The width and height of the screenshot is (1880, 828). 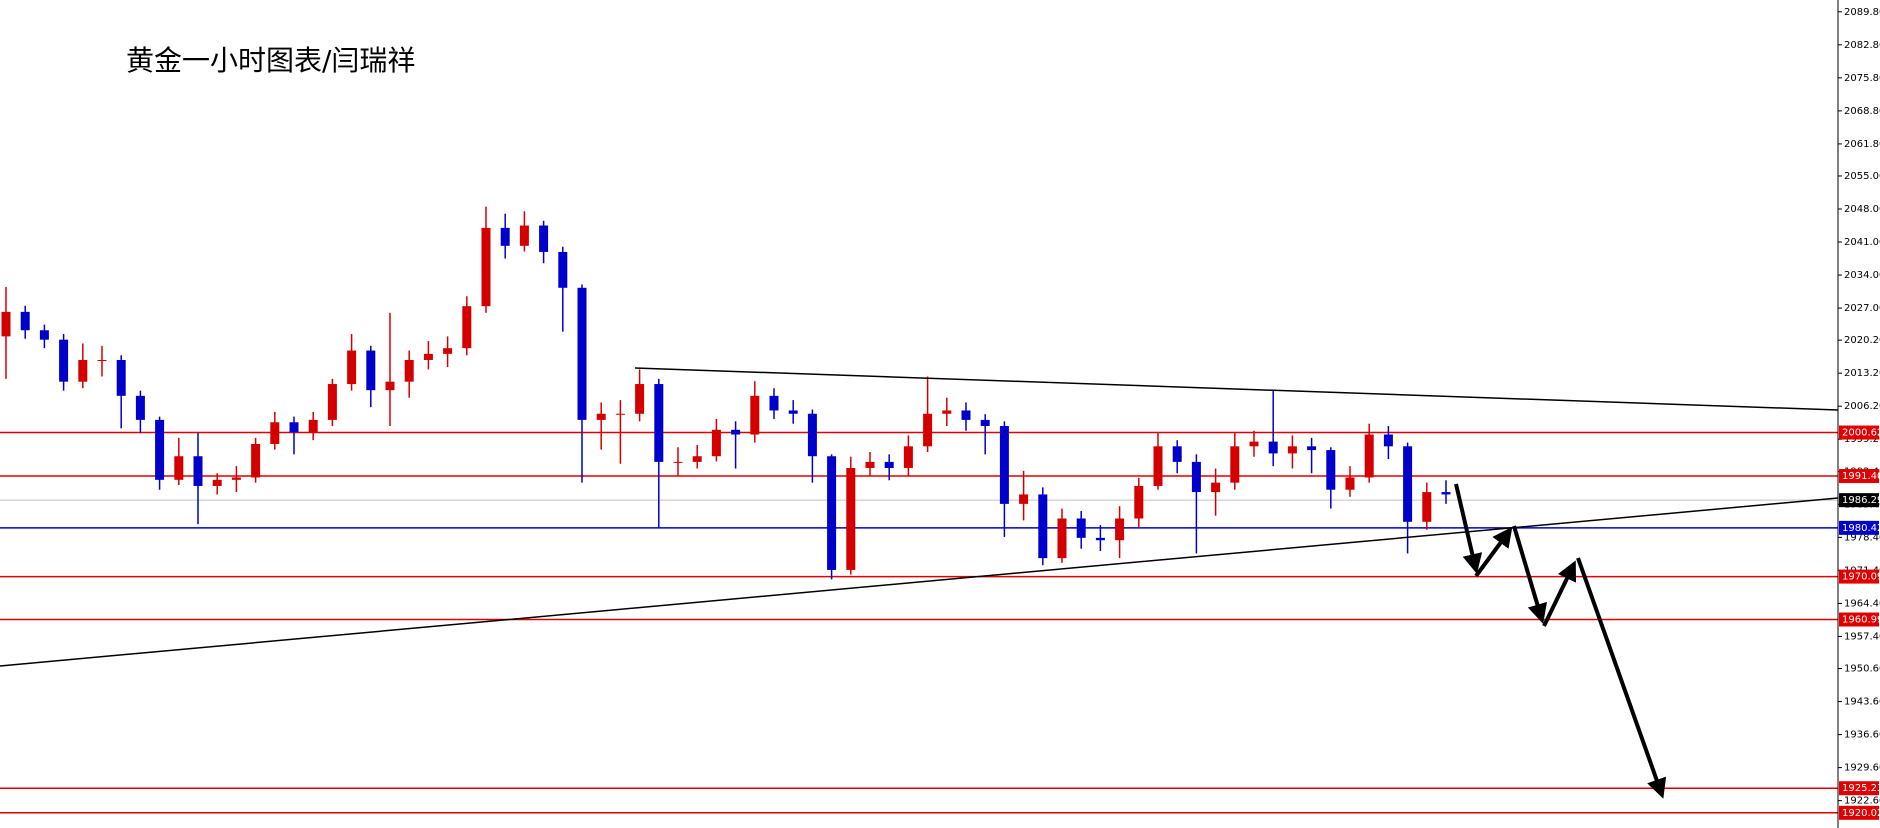 I want to click on y-tick-label: 2041.00, so click(x=1862, y=242).